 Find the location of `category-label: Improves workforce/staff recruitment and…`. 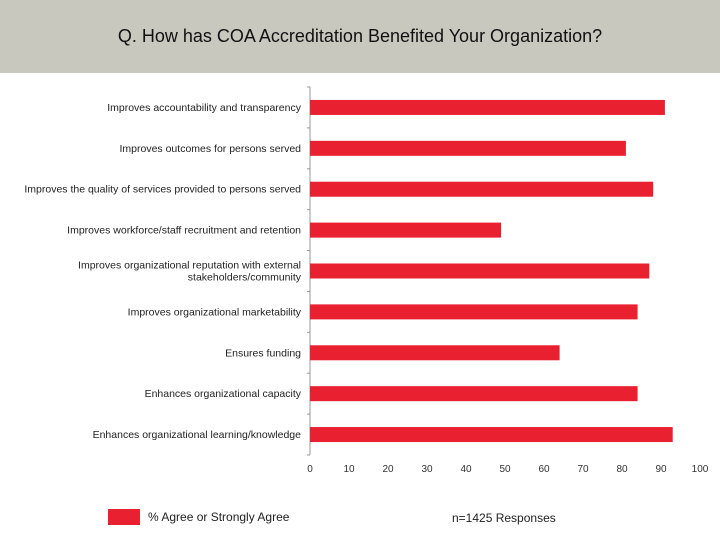

category-label: Improves workforce/staff recruitment and… is located at coordinates (184, 231).